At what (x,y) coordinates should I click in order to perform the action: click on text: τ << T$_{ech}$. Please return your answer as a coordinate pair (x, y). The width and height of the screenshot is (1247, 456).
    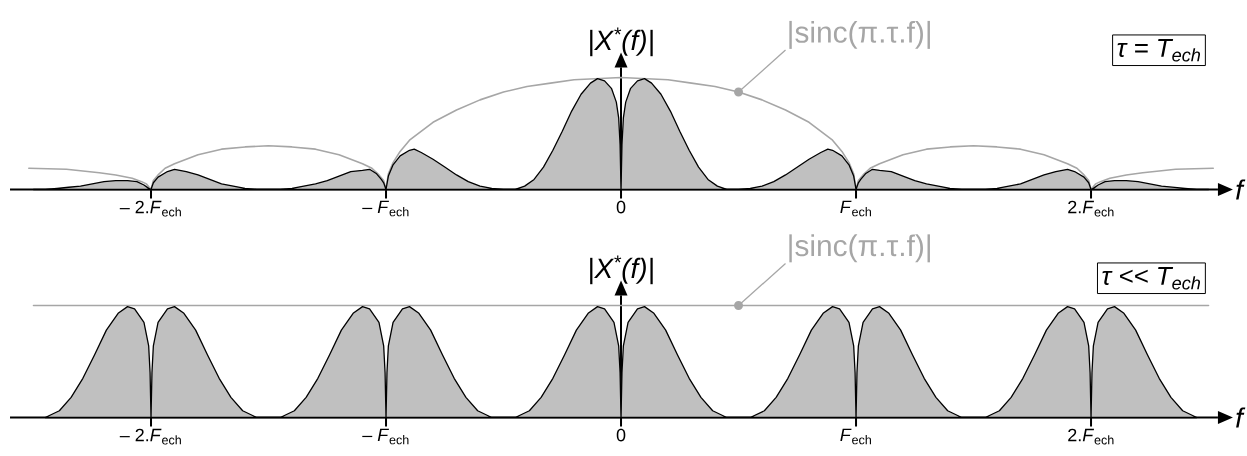
    Looking at the image, I should click on (1151, 278).